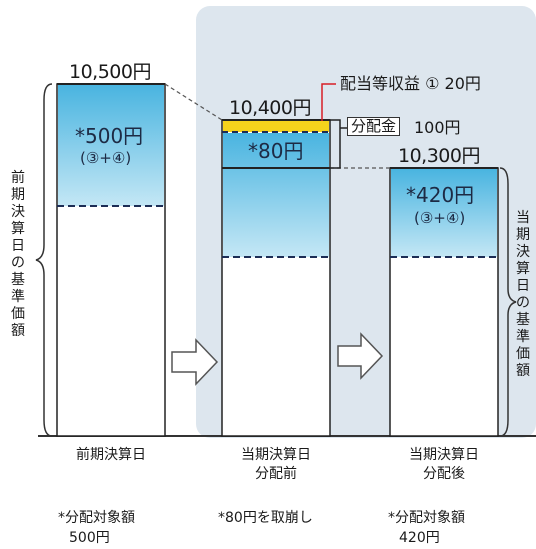  What do you see at coordinates (276, 195) in the screenshot?
I see `bar-before-distributable` at bounding box center [276, 195].